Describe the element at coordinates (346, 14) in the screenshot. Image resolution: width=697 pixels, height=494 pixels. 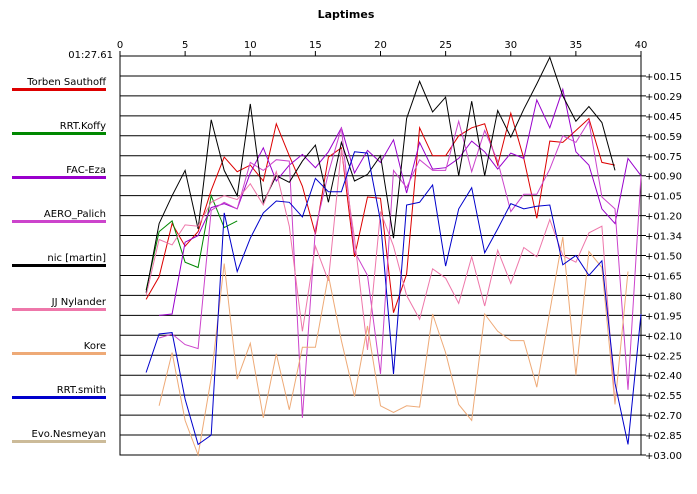
I see `chart-title: Laptimes` at that location.